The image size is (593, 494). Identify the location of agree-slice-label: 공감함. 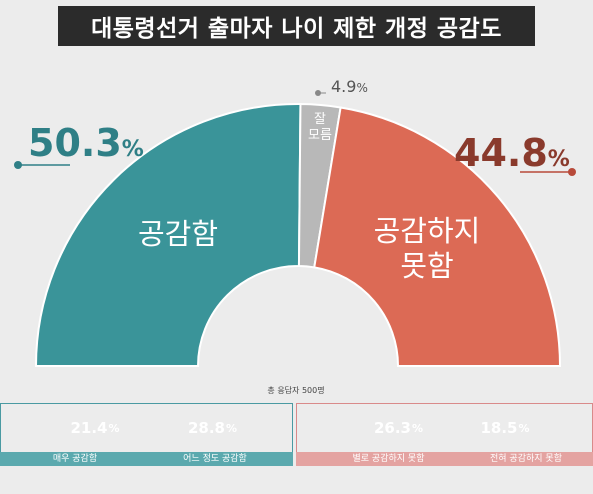
(178, 234).